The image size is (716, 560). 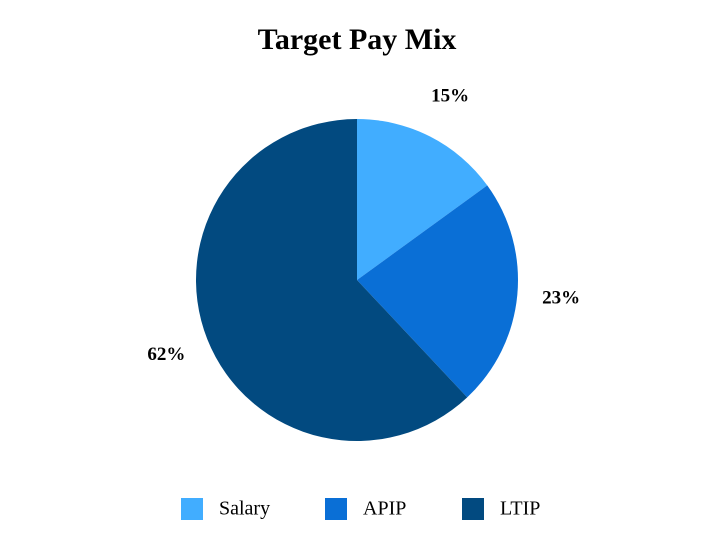 What do you see at coordinates (384, 509) in the screenshot?
I see `legend-label: APIP` at bounding box center [384, 509].